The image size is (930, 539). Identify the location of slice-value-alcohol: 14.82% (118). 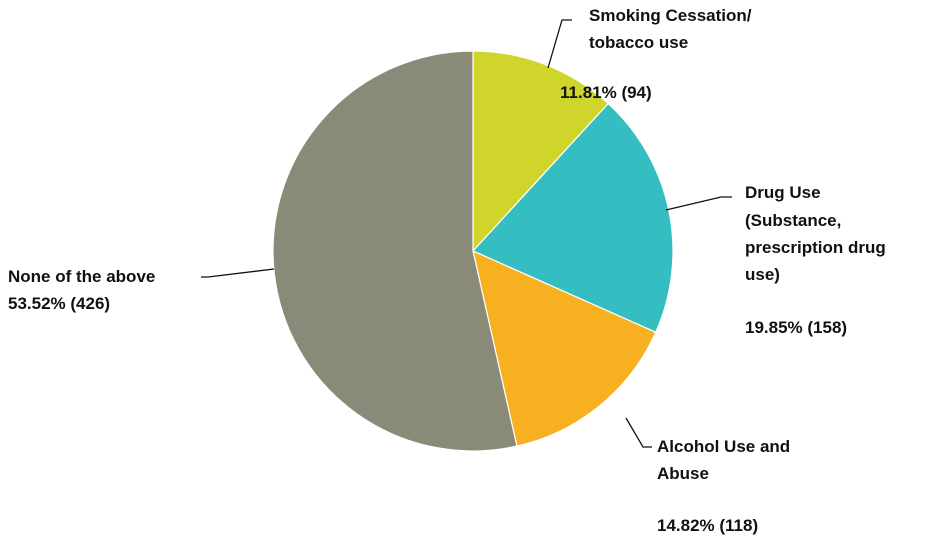
(707, 525).